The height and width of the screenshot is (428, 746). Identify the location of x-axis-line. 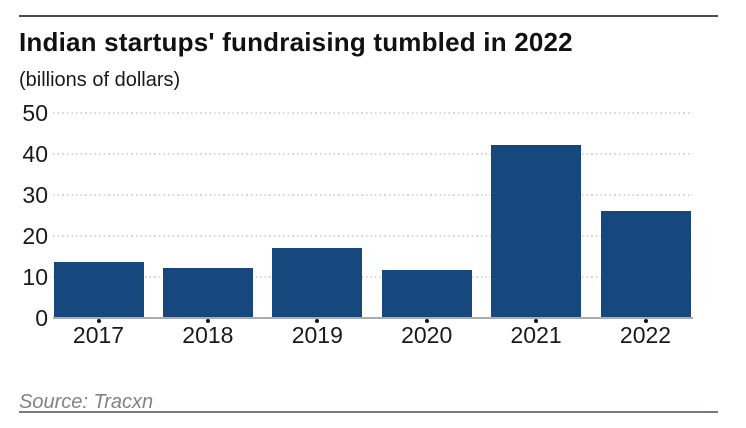
(373, 317).